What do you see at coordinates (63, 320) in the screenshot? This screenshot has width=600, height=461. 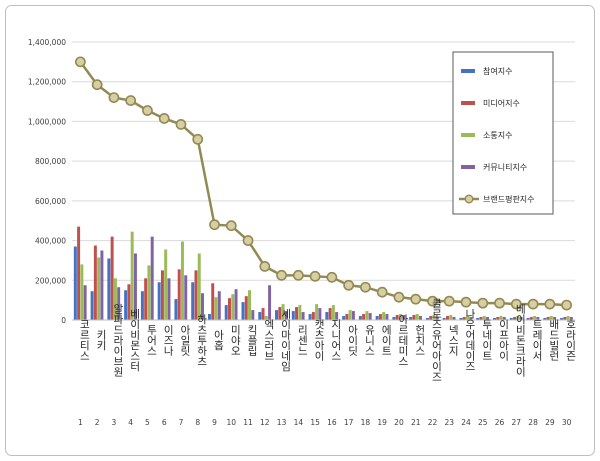 I see `y-tick-label: 0` at bounding box center [63, 320].